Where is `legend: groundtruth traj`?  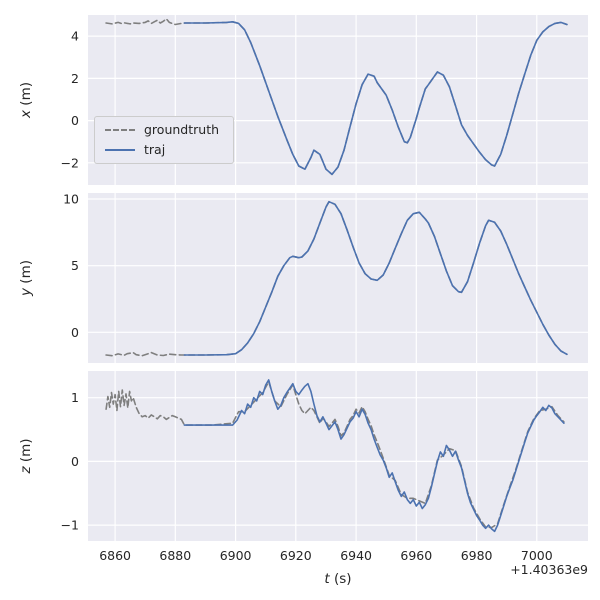
legend: groundtruth traj is located at coordinates (164, 140).